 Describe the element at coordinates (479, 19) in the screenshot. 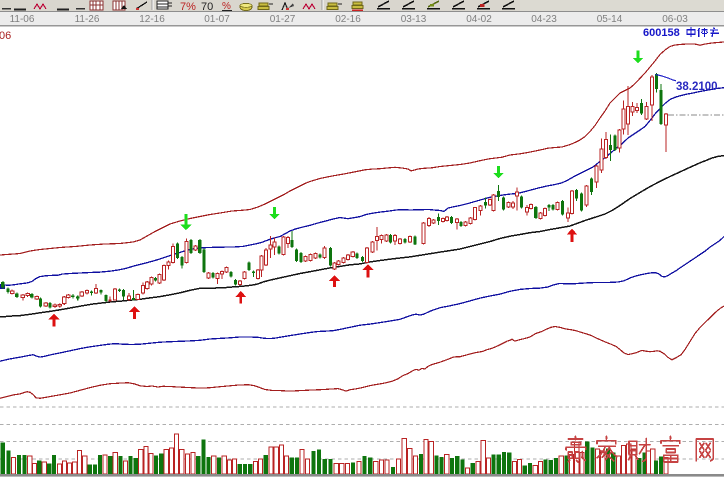

I see `svg-text: 04-02` at that location.